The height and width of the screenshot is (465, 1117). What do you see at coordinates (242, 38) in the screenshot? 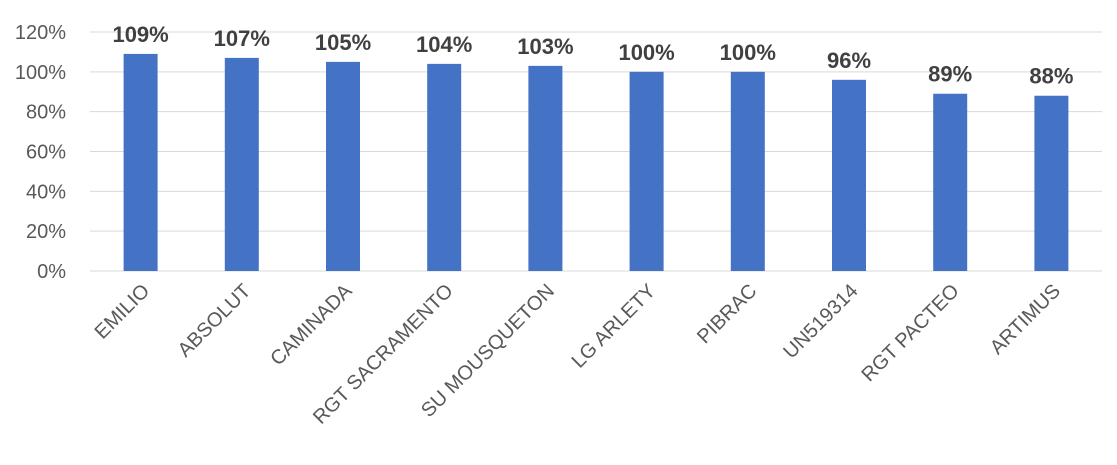
I see `data-label: 107%` at bounding box center [242, 38].